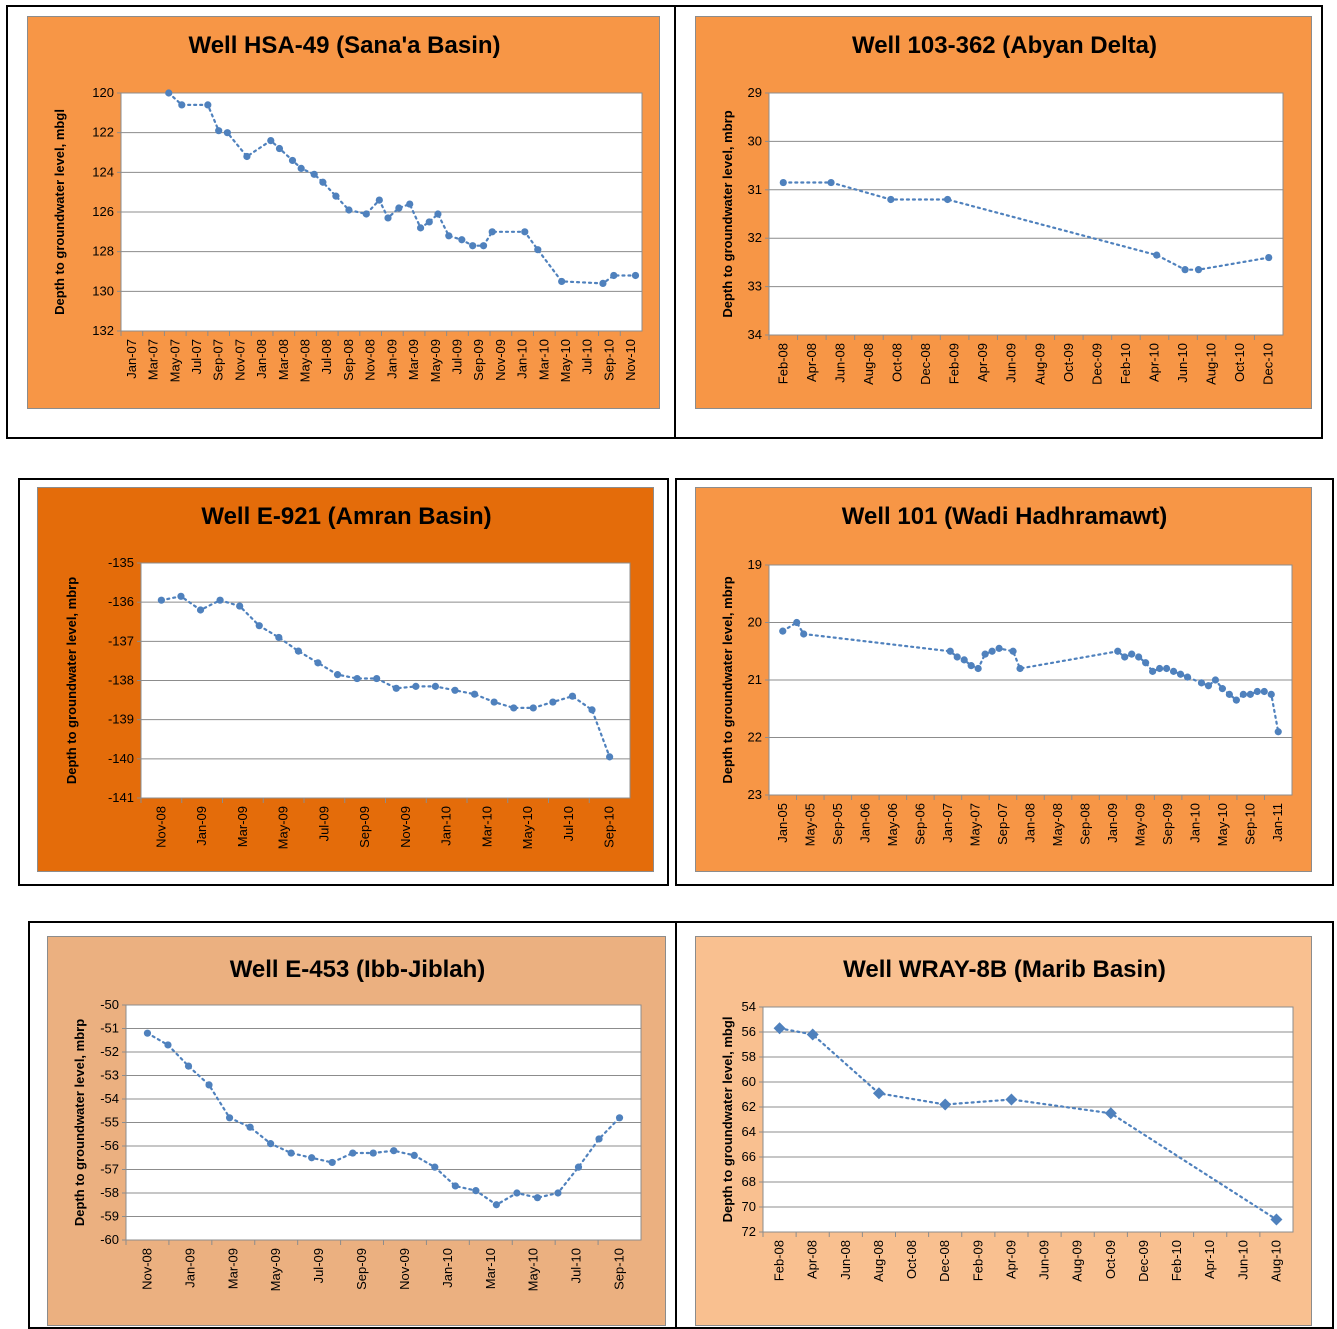  What do you see at coordinates (630, 360) in the screenshot?
I see `x-tick-label: Nov-10` at bounding box center [630, 360].